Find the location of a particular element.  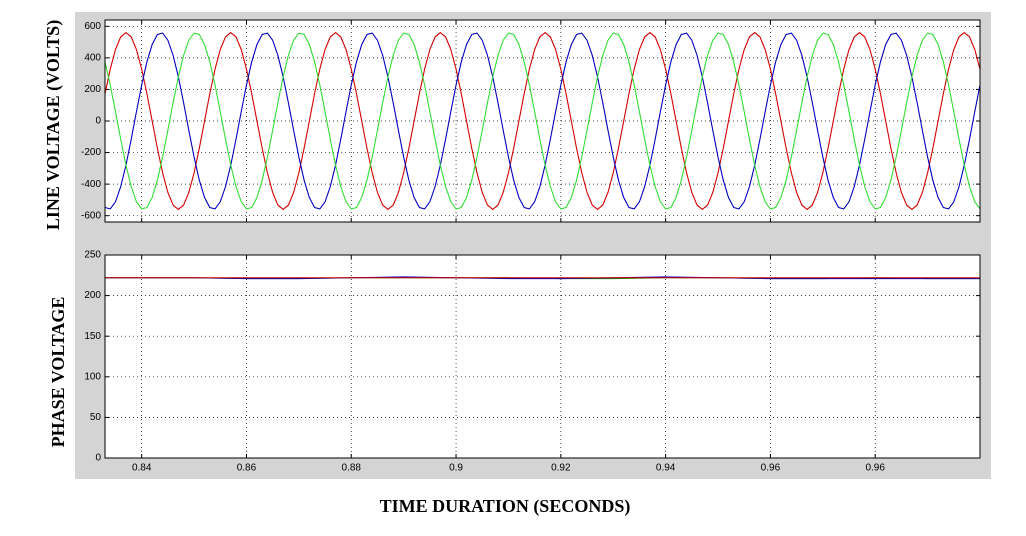

y-tick-label: 50 is located at coordinates (96, 417).